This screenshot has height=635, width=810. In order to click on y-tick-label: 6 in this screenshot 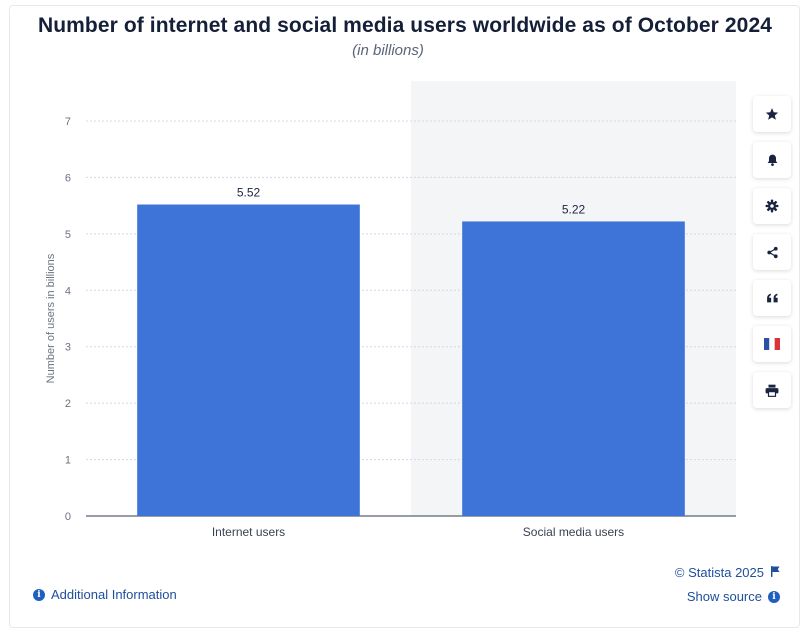, I will do `click(68, 178)`.